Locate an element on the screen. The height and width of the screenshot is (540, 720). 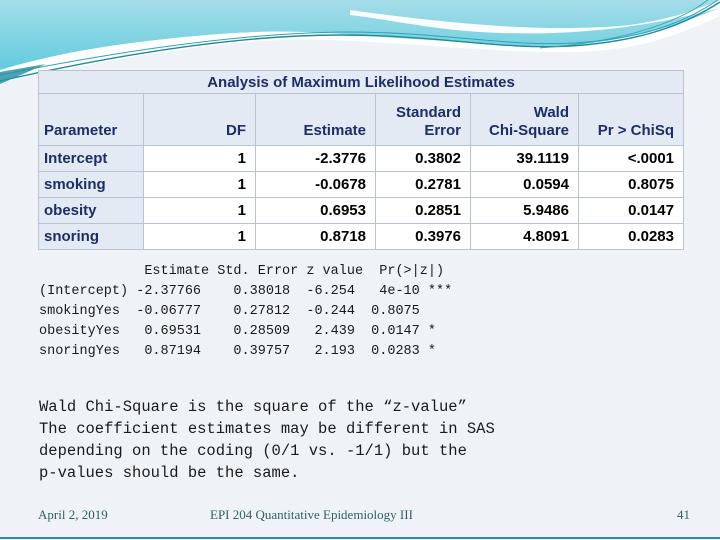
param-label: Intercept is located at coordinates (91, 158).